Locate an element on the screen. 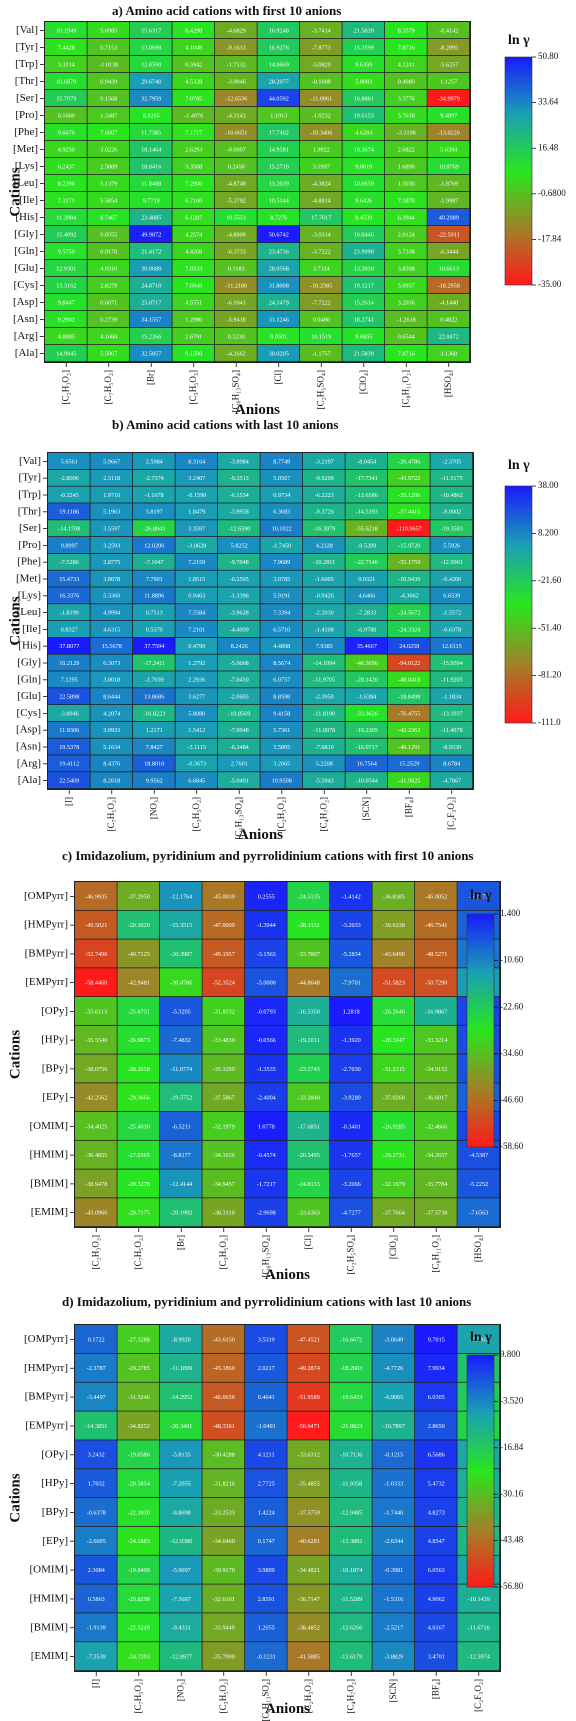 This screenshot has height=1721, width=576. cell-value-label: 11.8896 is located at coordinates (154, 596).